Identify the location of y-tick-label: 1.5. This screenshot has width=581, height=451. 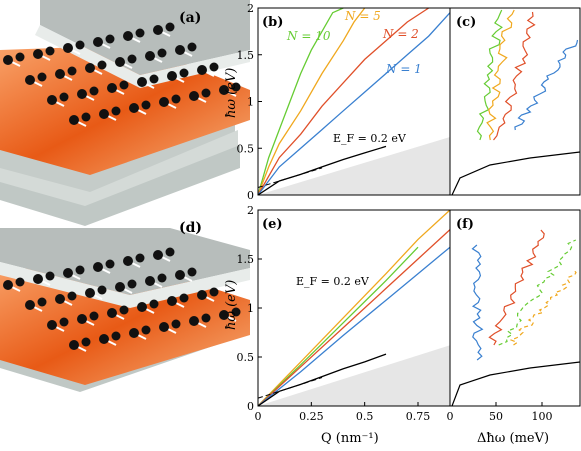
(246, 259).